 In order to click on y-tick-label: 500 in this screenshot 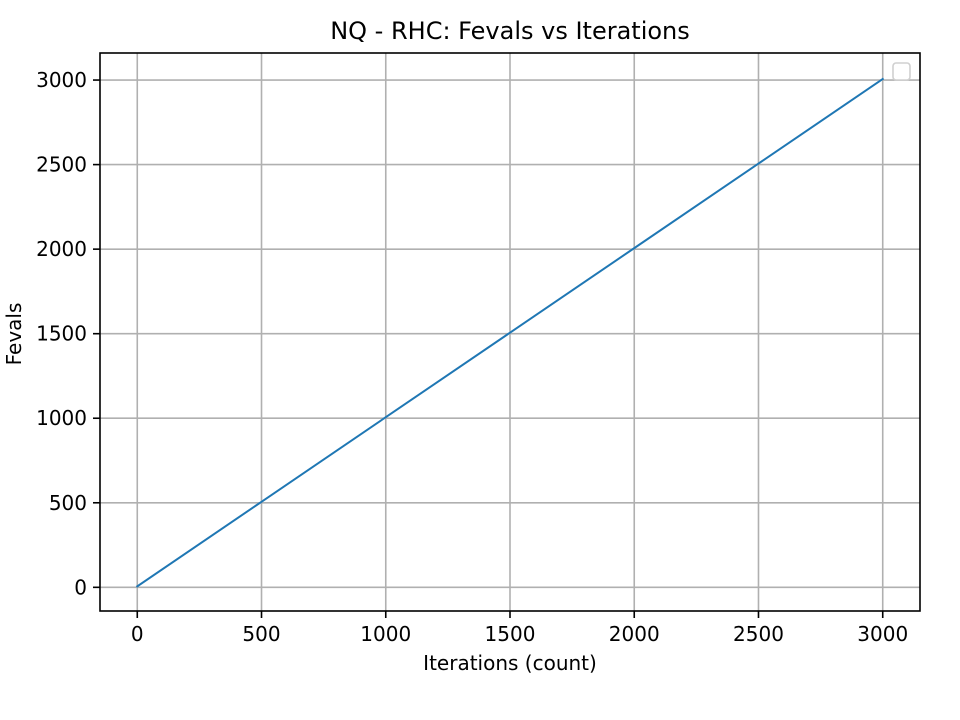, I will do `click(68, 503)`.